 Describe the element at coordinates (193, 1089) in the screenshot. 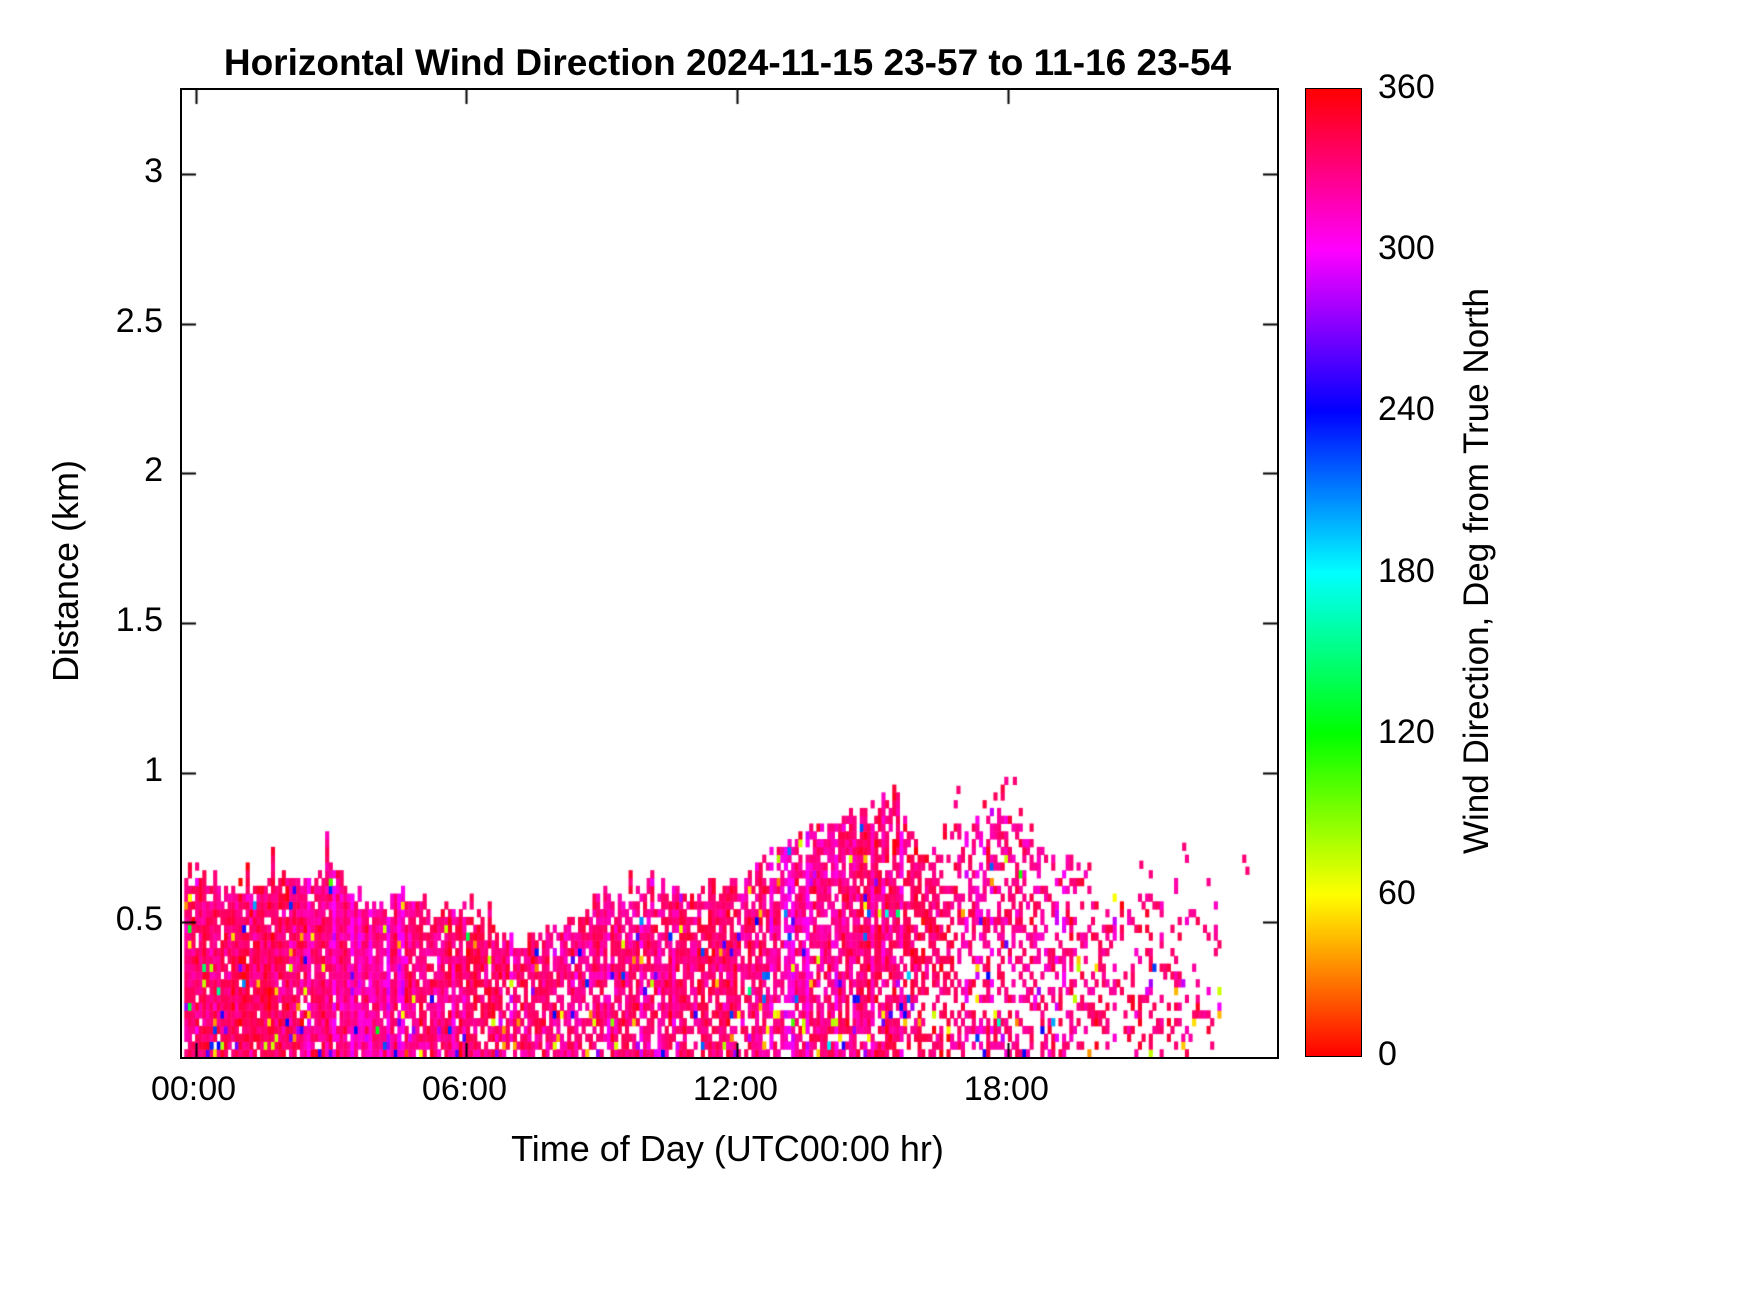

I see `x-tick-label: 00:00` at that location.